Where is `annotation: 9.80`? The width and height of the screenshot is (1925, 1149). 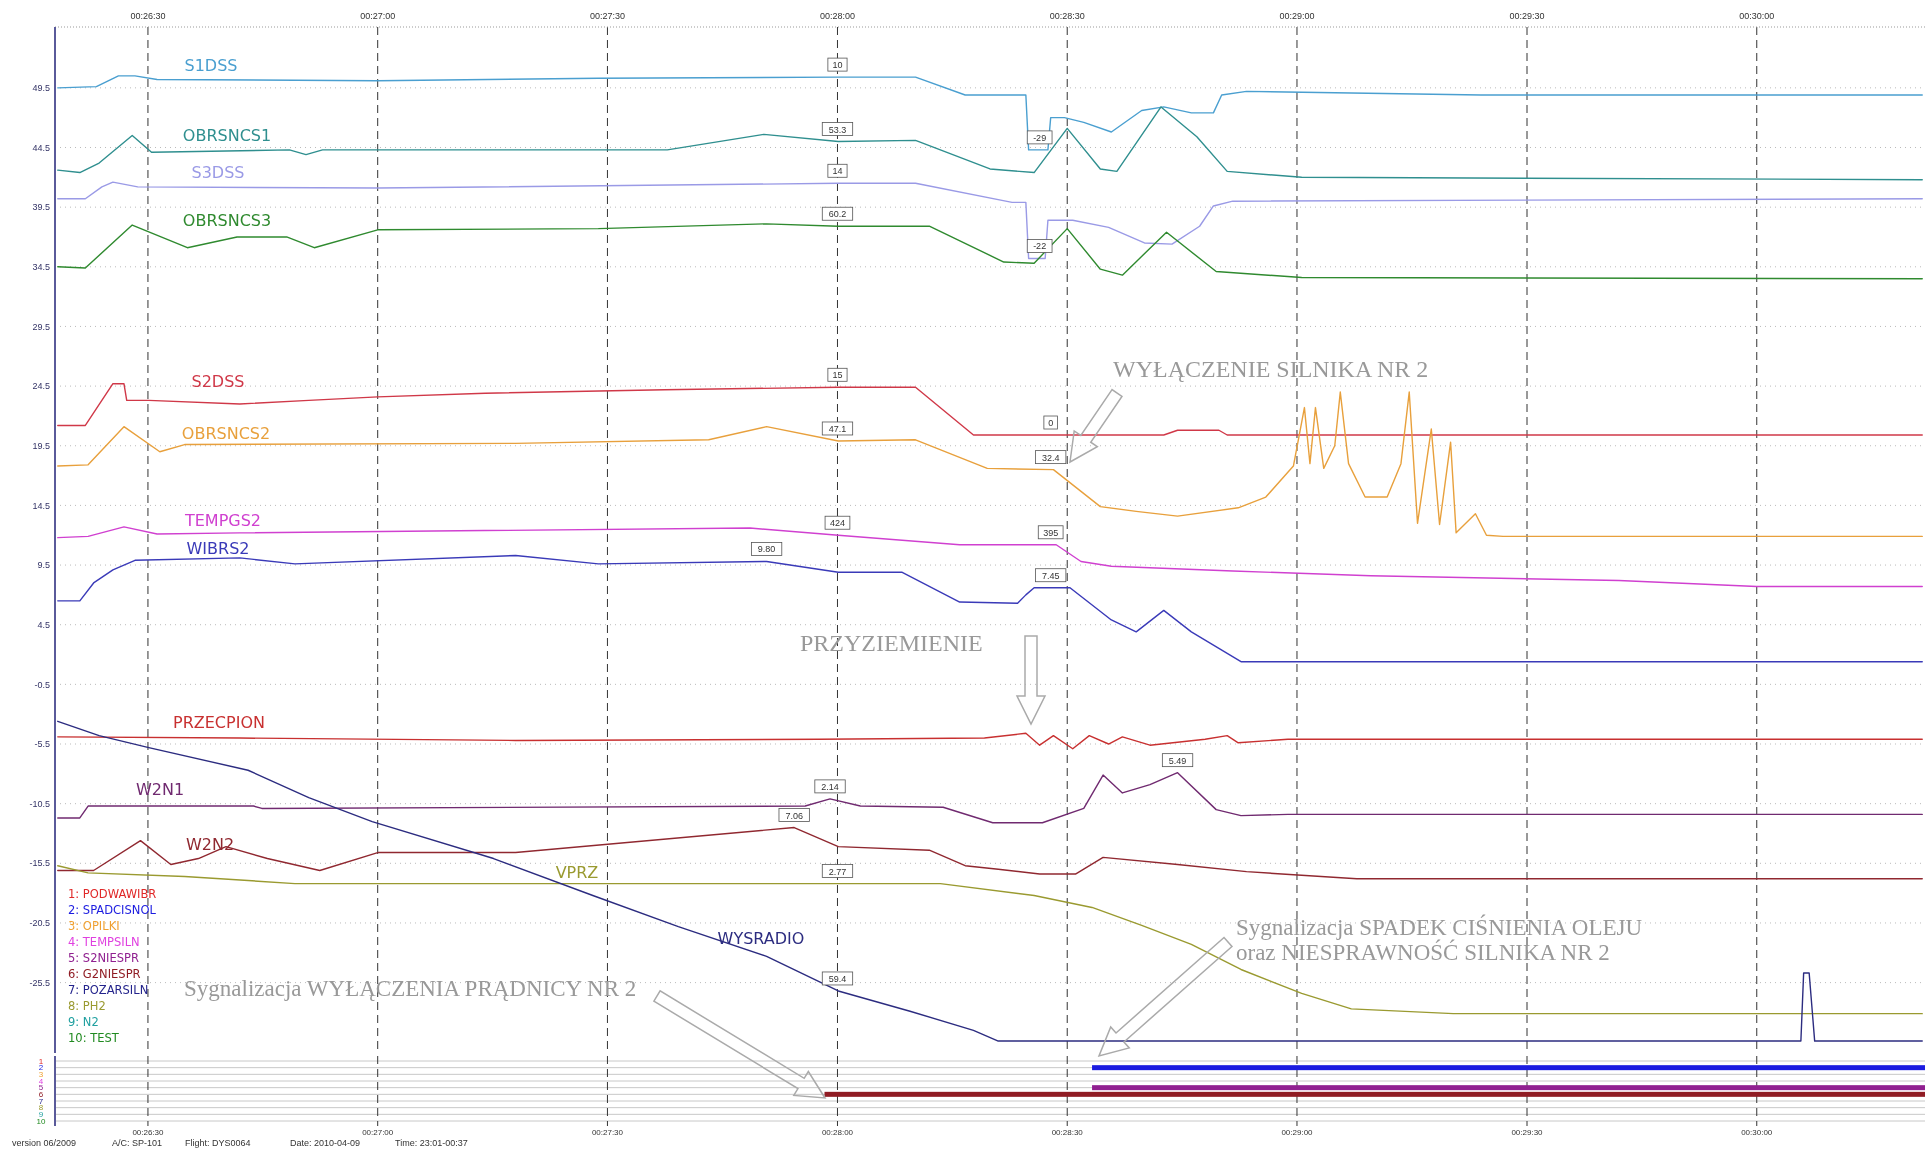
annotation: 9.80 is located at coordinates (766, 549).